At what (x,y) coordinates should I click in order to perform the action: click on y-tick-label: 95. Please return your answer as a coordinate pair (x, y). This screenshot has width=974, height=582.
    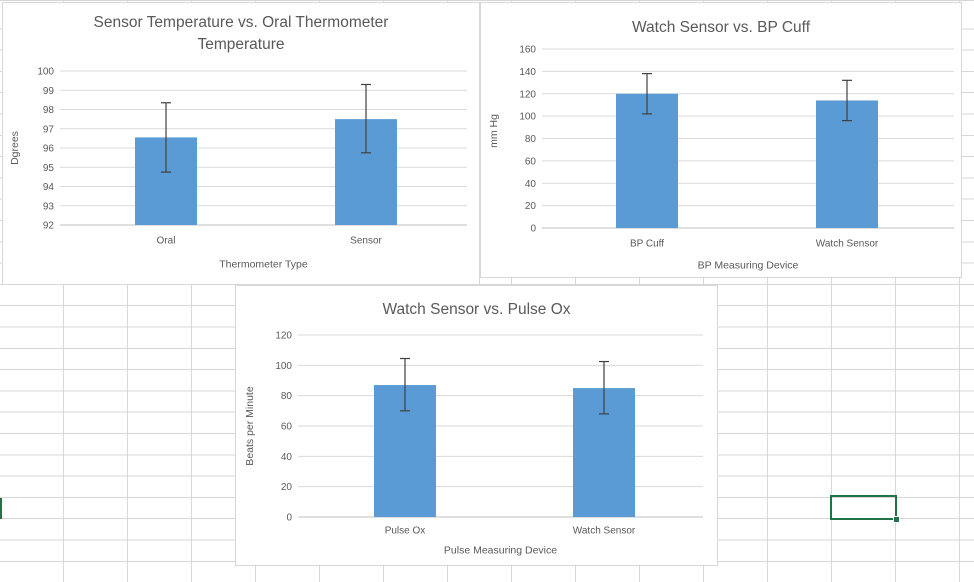
    Looking at the image, I should click on (49, 168).